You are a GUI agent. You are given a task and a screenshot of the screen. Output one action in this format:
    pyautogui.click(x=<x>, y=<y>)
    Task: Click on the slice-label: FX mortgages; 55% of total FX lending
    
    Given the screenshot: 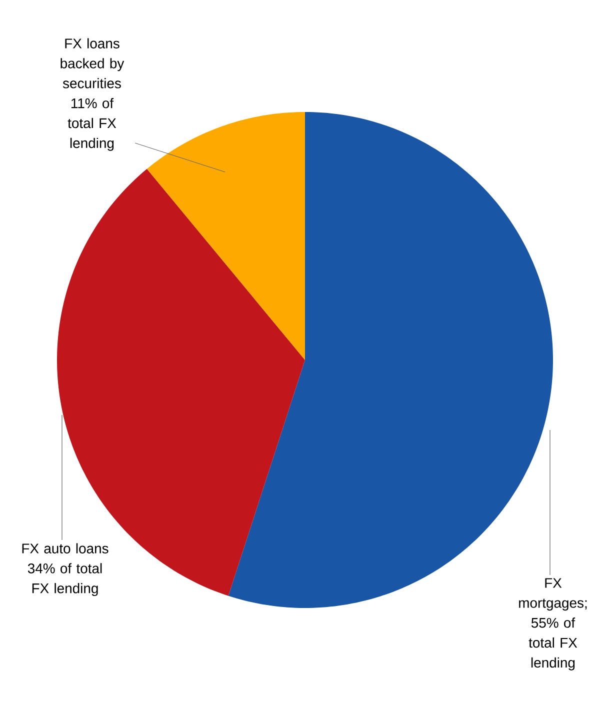 What is the action you would take?
    pyautogui.click(x=553, y=624)
    